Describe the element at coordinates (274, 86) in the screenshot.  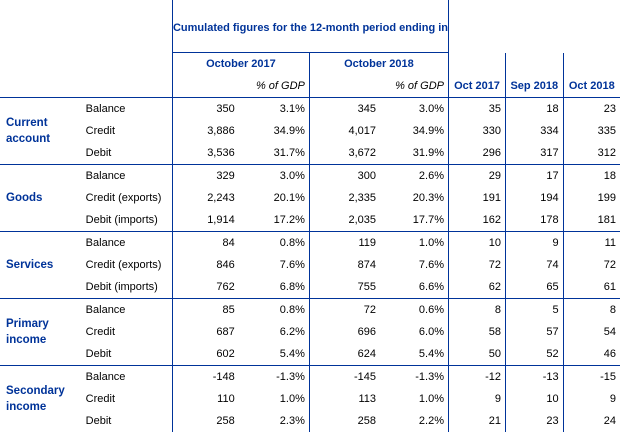
I see `pct-gdp-header: % of GDP` at that location.